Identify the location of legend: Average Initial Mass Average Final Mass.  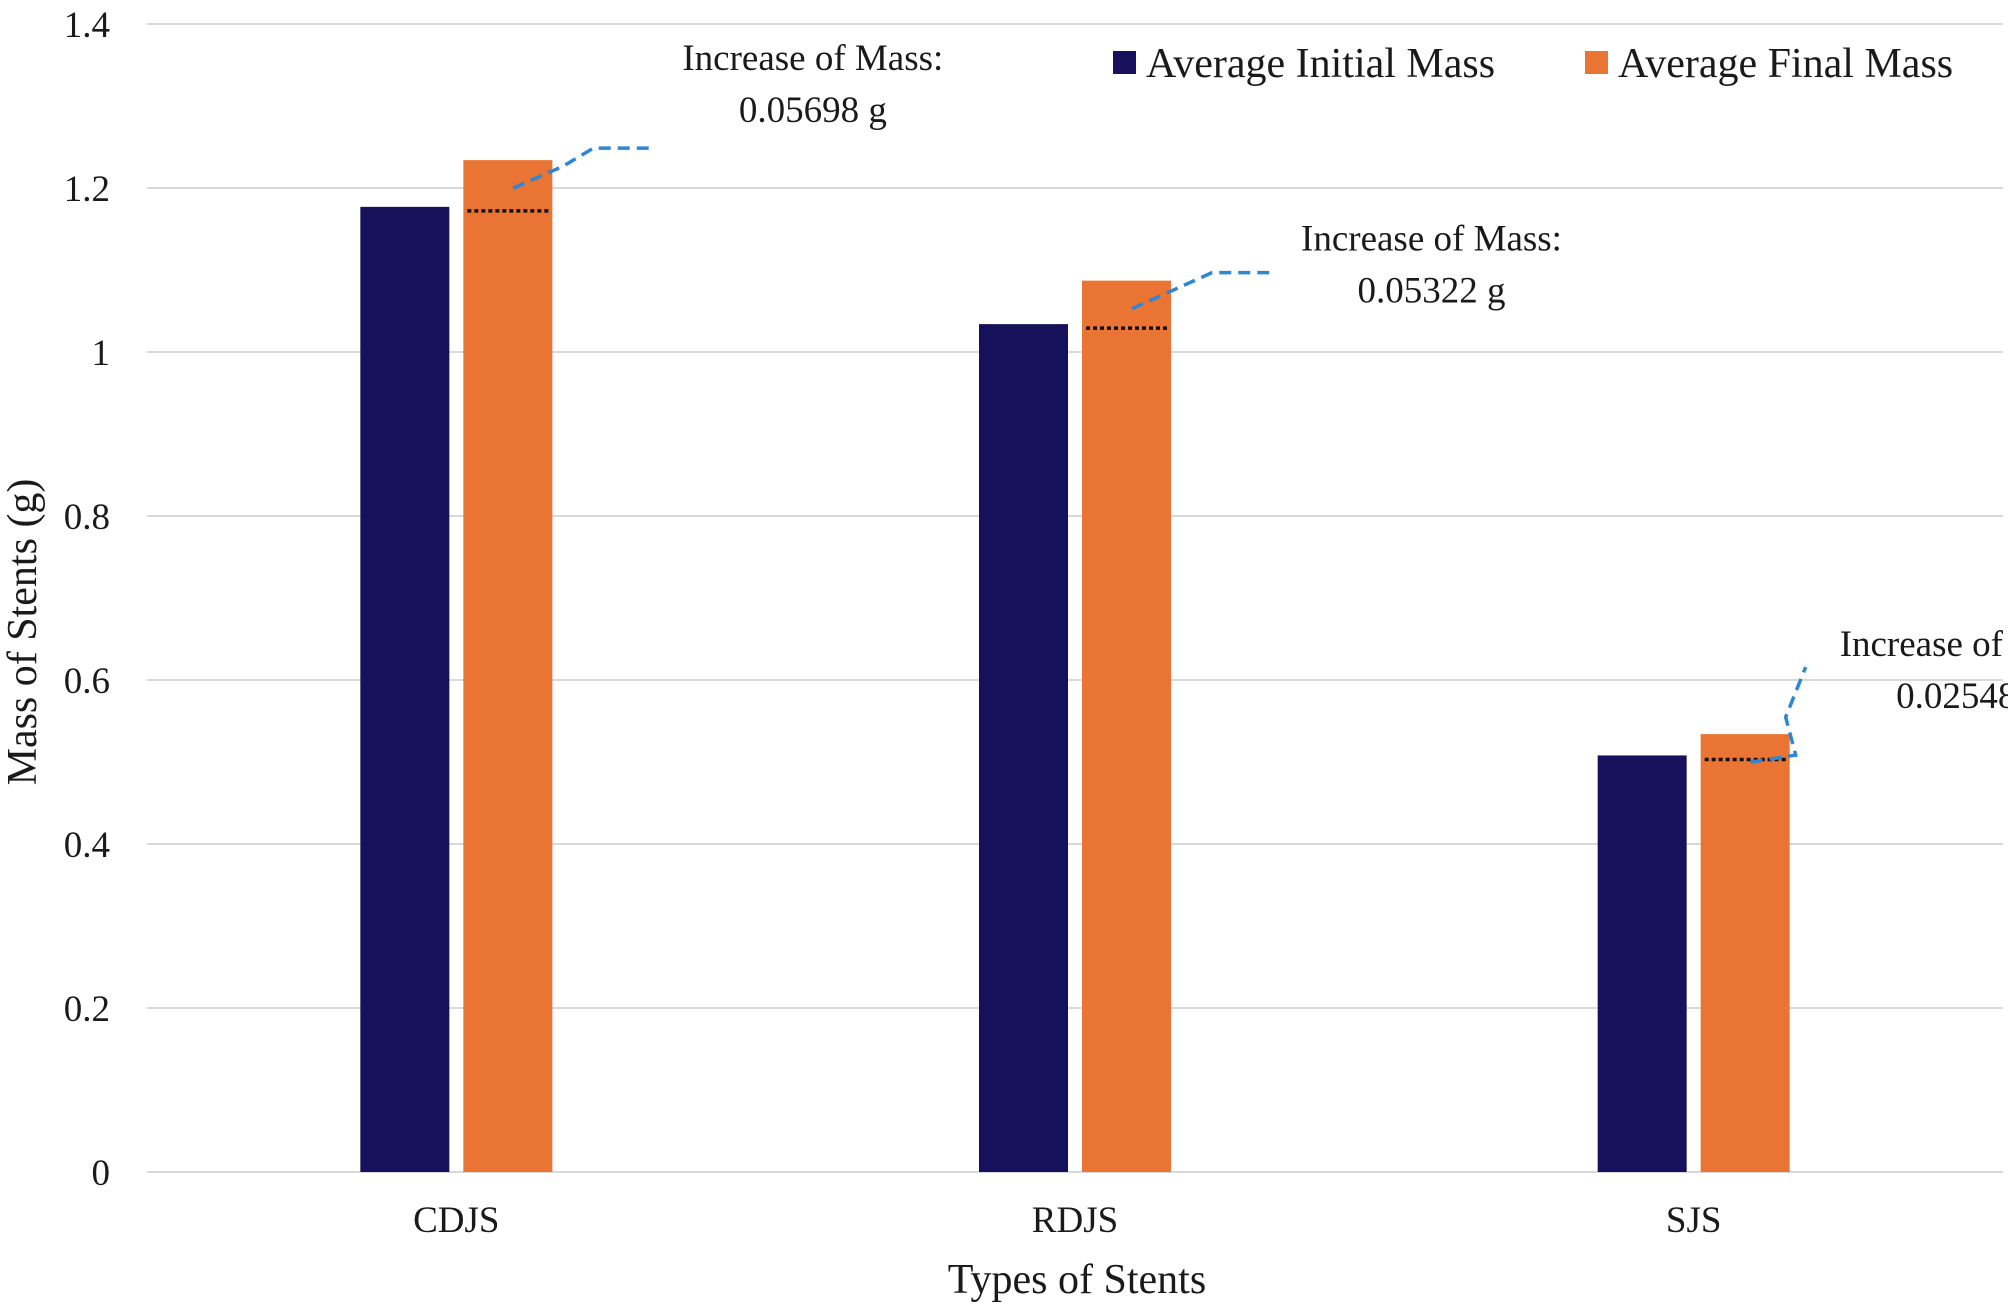
(1533, 64).